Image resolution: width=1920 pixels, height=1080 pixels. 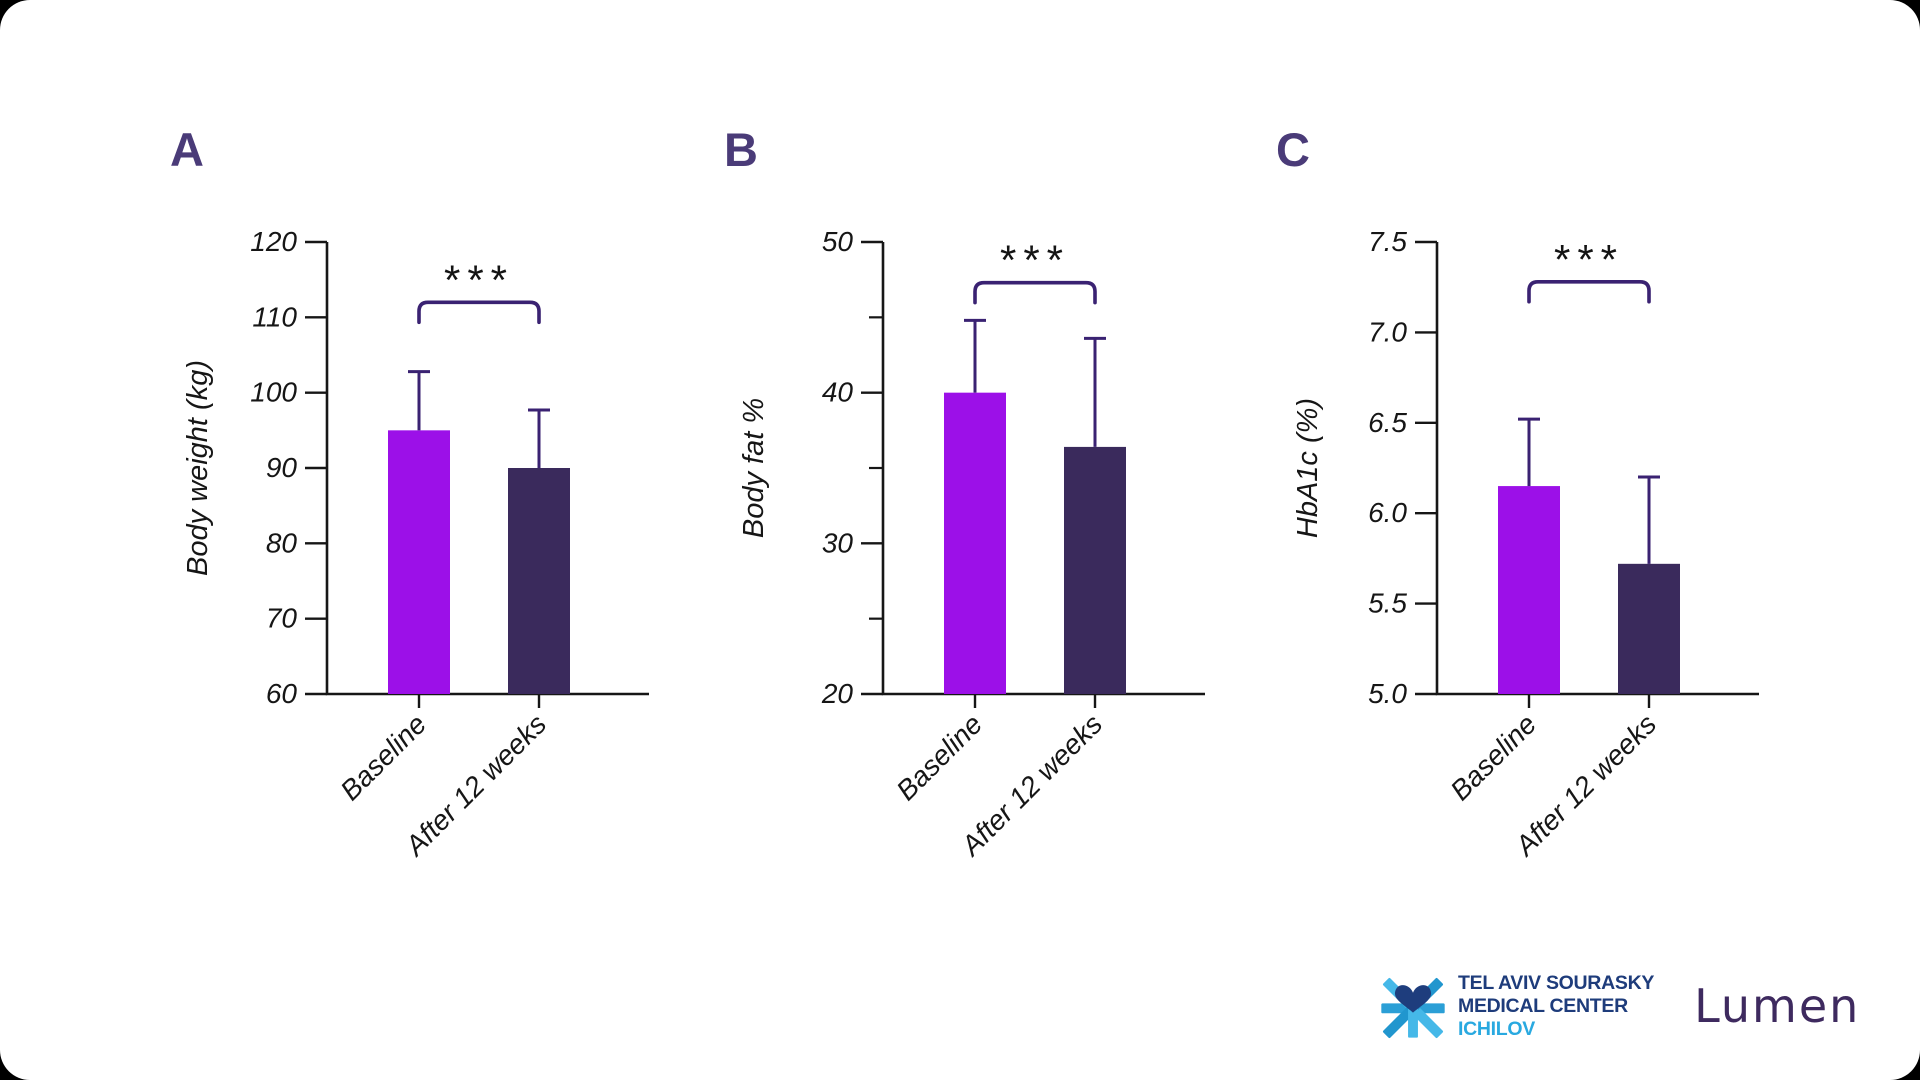 What do you see at coordinates (975, 543) in the screenshot?
I see `panel-b-bar-baseline` at bounding box center [975, 543].